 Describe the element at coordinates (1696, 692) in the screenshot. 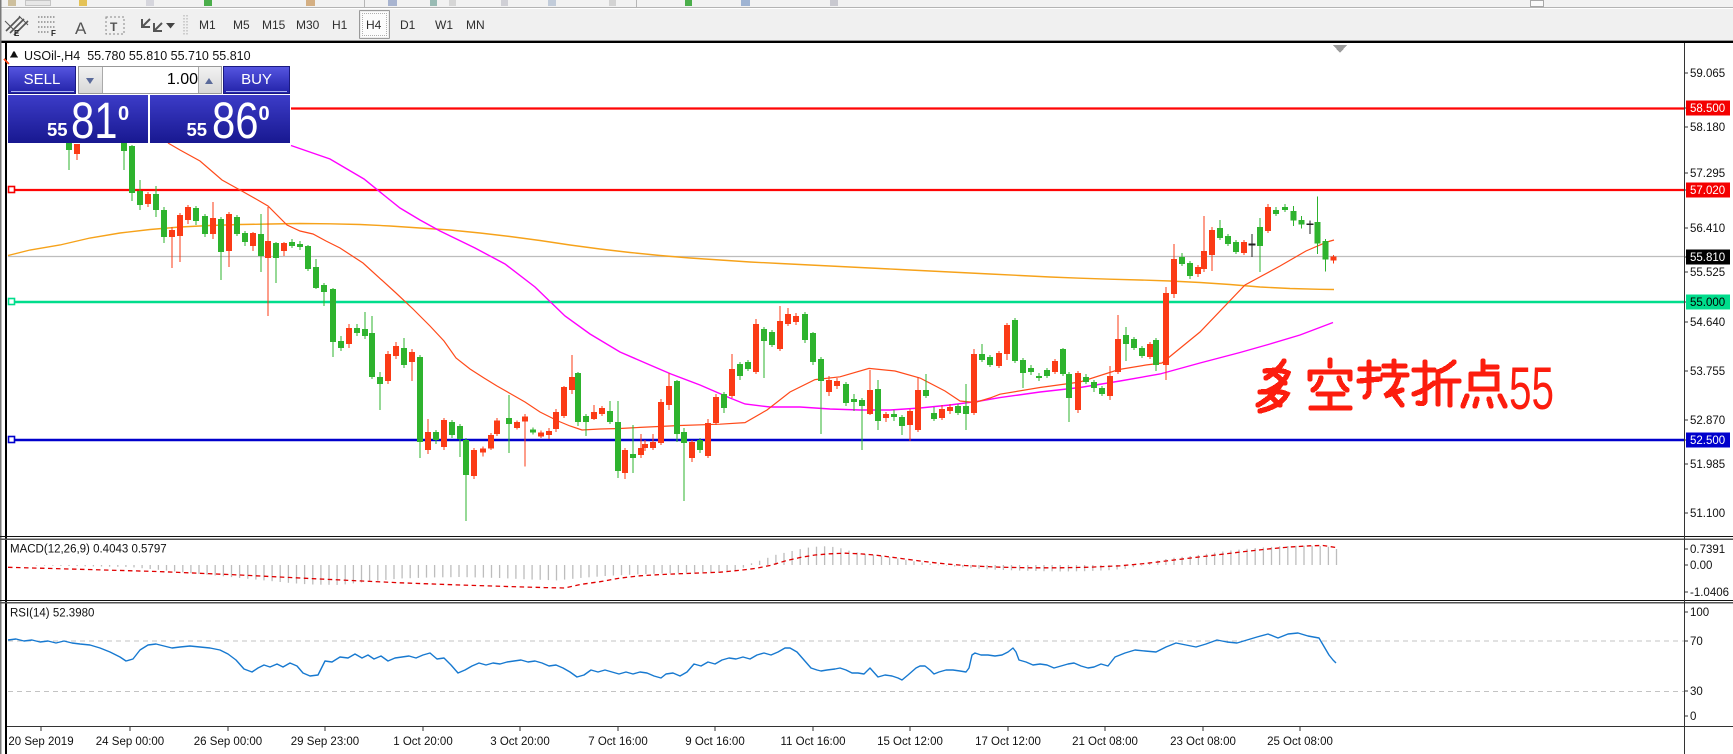

I see `svg-text: 30` at that location.